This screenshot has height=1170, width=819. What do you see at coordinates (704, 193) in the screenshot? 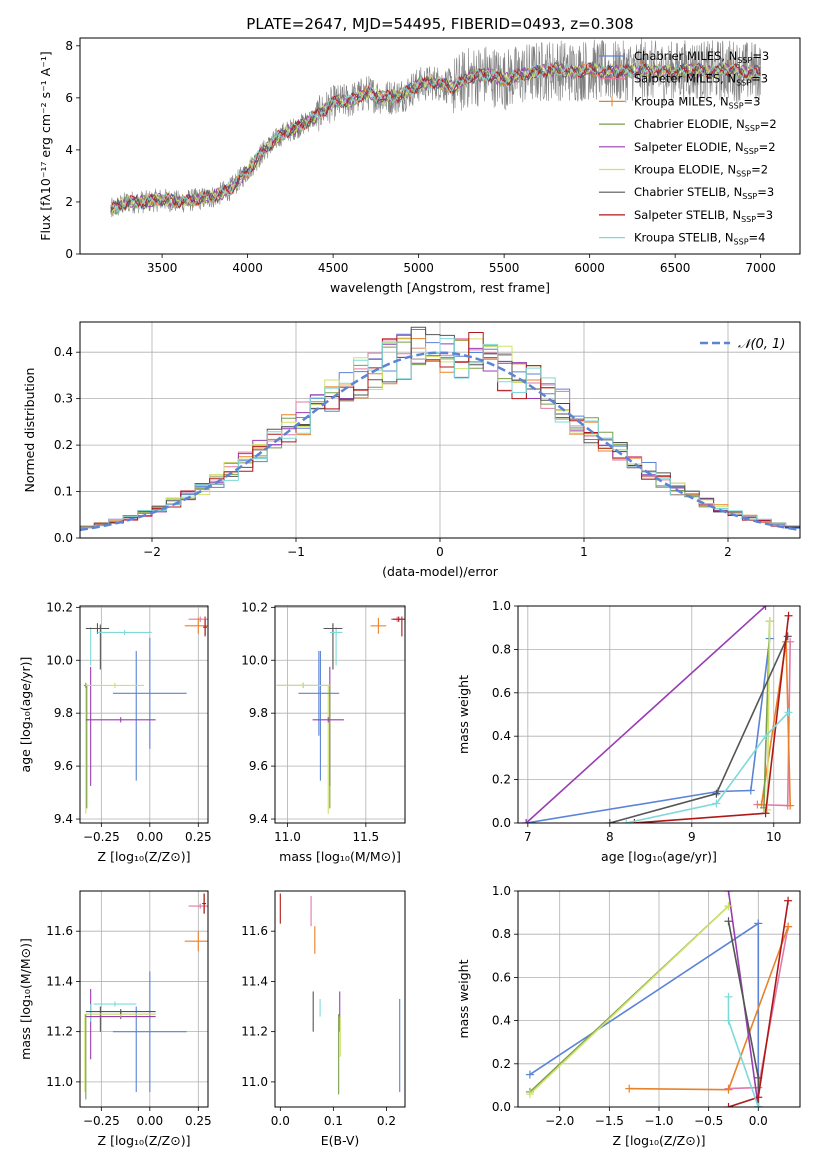
I see `legend-label-chabrier-stelib: Chabrier STELIB, NSSP=3` at bounding box center [704, 193].